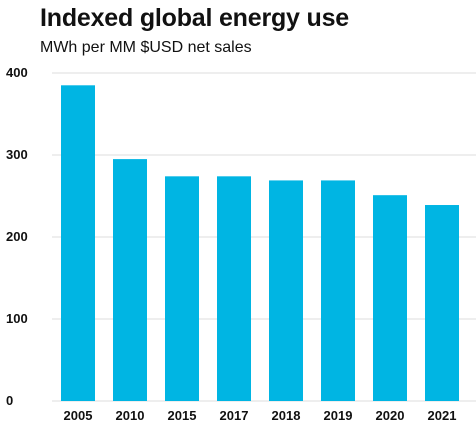  Describe the element at coordinates (17, 154) in the screenshot. I see `y-tick-label: 300` at that location.